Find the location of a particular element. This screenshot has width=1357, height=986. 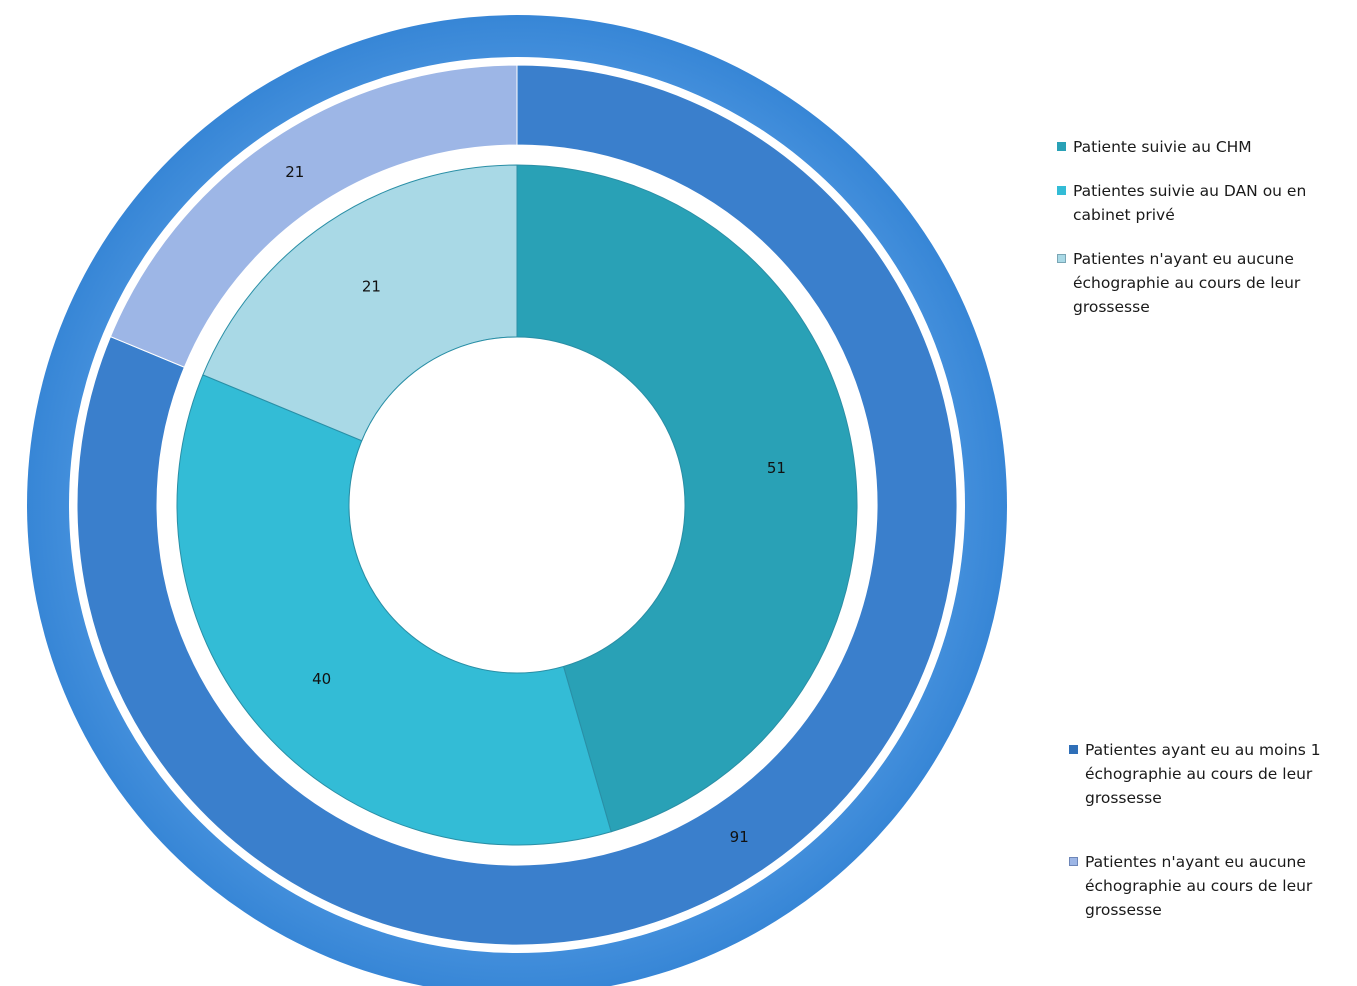

center-hole is located at coordinates (517, 505).